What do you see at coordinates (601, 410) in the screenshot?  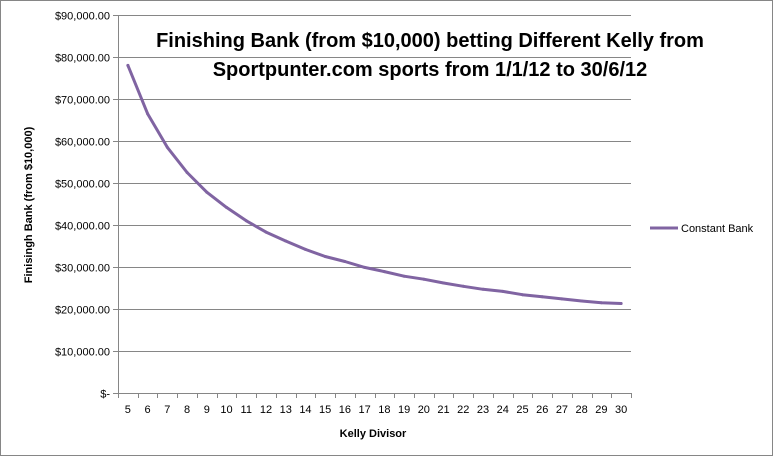 I see `x-tick-label: 29` at bounding box center [601, 410].